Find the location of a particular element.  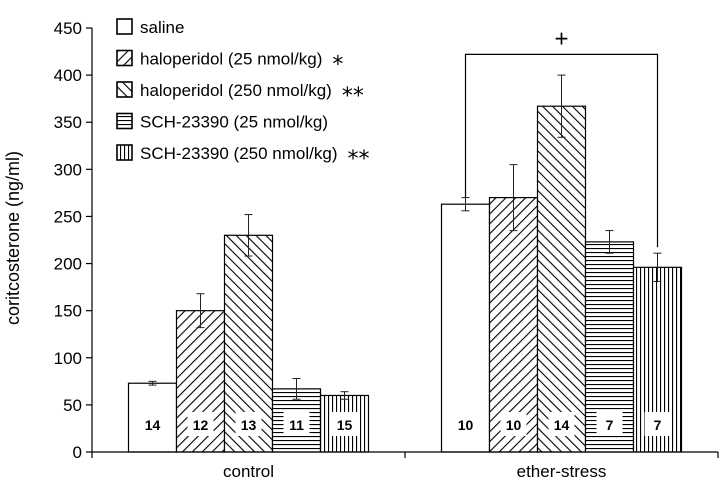

y-tick-label: 50 is located at coordinates (72, 405).